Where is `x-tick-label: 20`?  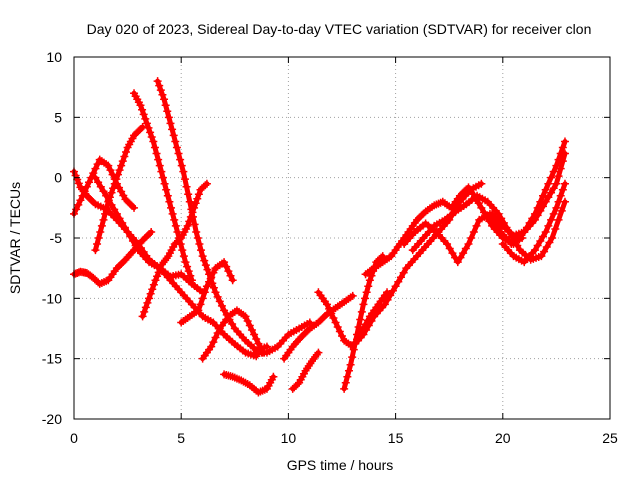 x-tick-label: 20 is located at coordinates (503, 438).